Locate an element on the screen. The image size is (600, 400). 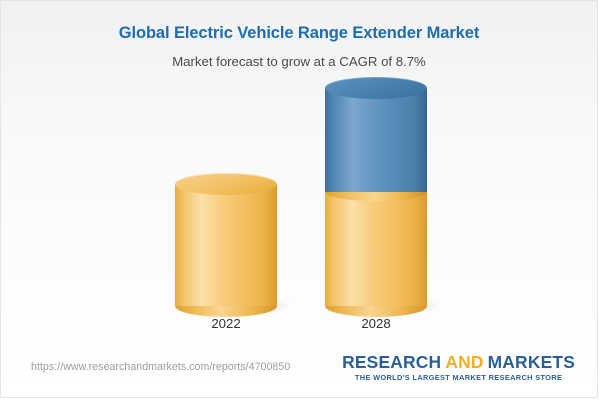
cylinder-2022 is located at coordinates (226, 245).